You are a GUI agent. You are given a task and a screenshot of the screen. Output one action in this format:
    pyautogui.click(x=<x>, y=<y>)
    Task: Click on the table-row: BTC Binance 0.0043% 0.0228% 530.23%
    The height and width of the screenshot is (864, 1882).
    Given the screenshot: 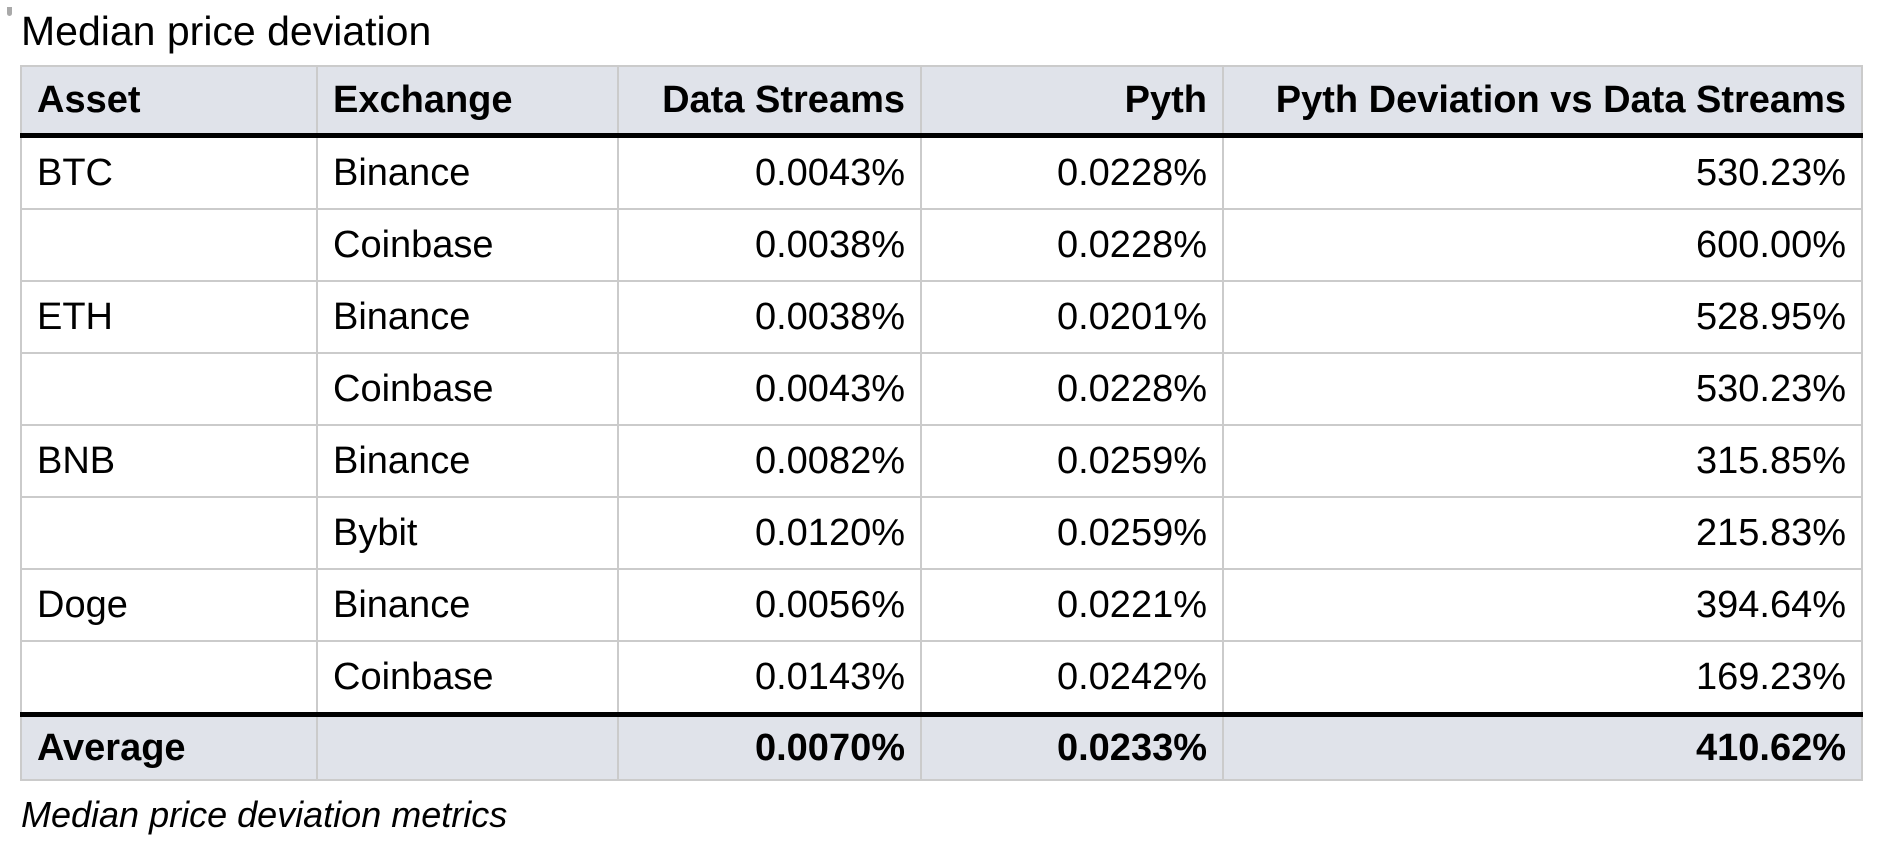 What is the action you would take?
    pyautogui.click(x=941, y=172)
    